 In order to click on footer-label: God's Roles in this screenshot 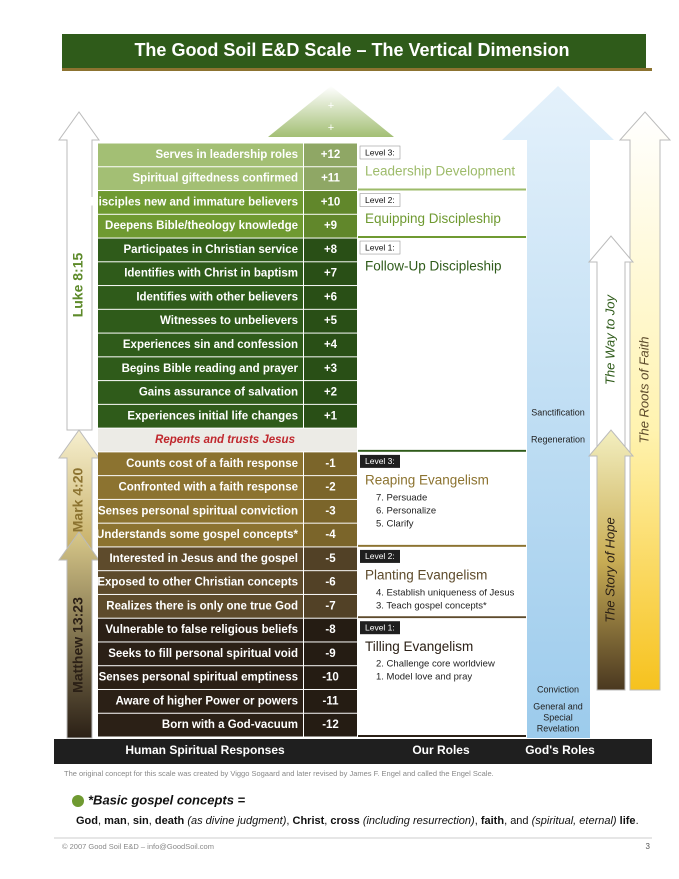, I will do `click(560, 750)`.